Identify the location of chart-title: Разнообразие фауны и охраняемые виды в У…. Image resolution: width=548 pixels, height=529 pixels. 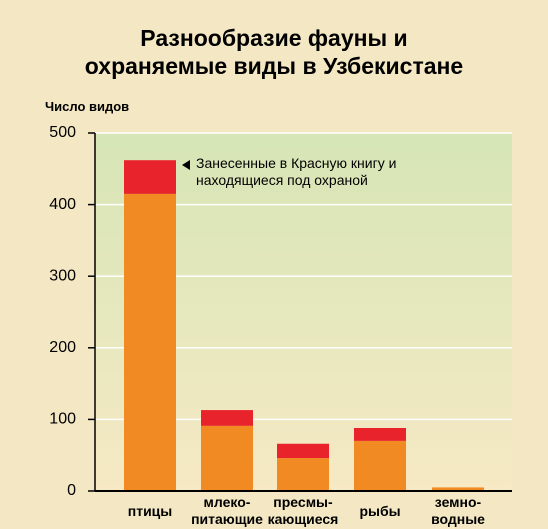
(274, 52).